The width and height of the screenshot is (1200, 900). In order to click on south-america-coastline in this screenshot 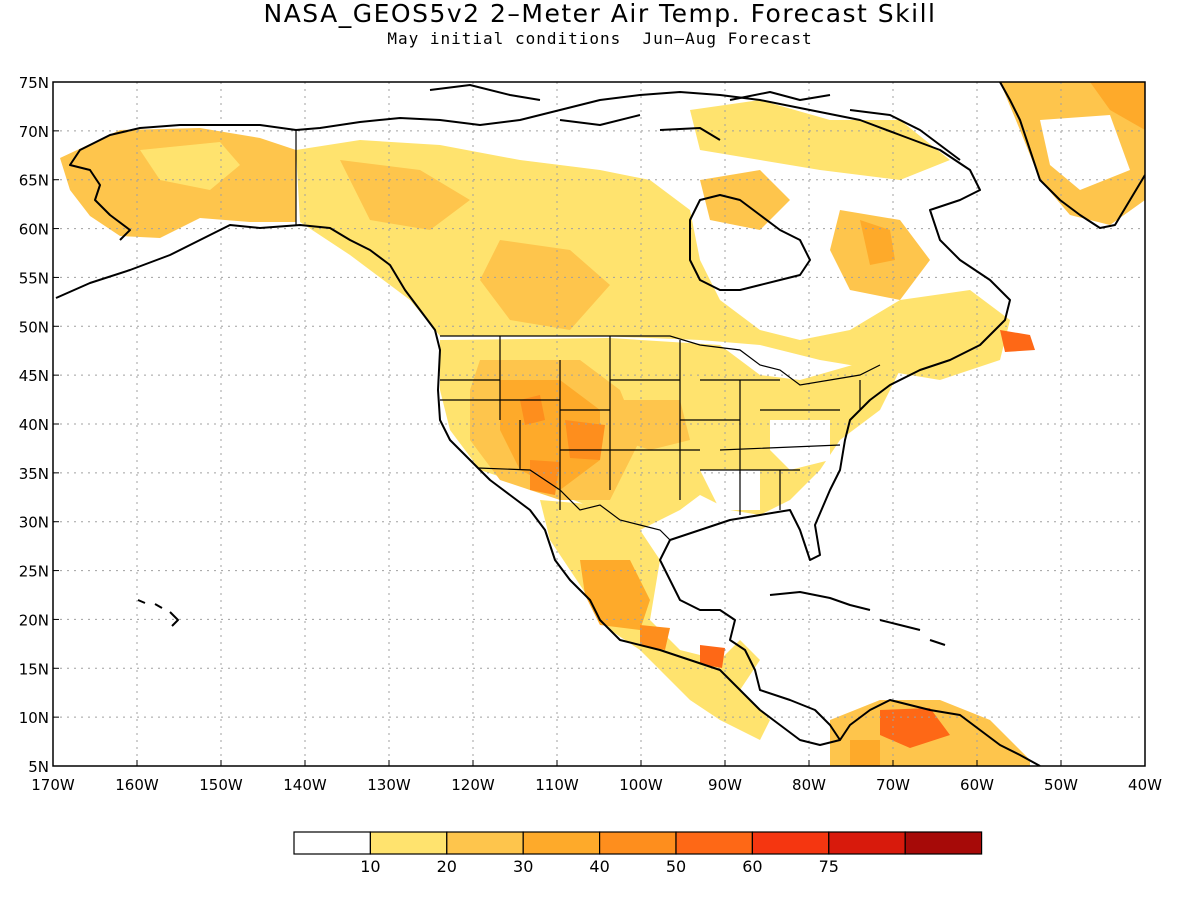, I will do `click(940, 732)`.